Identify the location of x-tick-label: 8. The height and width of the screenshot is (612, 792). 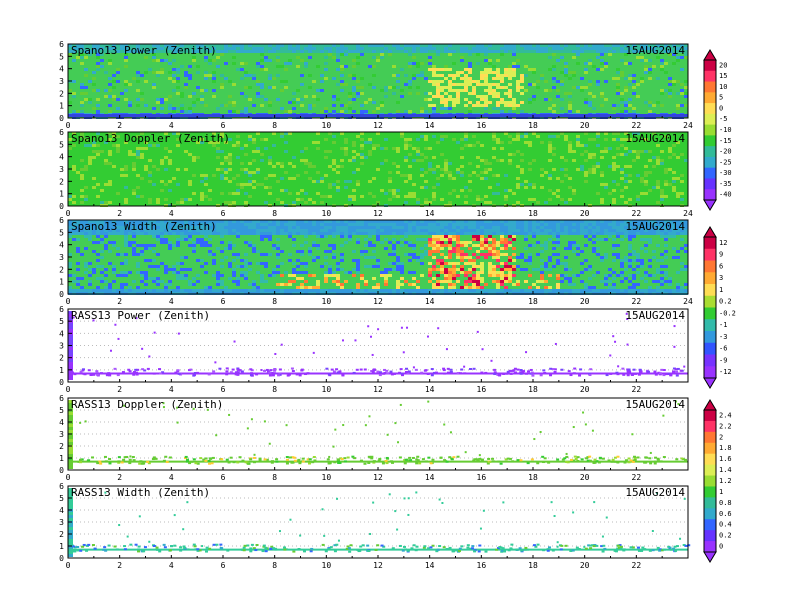
(274, 213).